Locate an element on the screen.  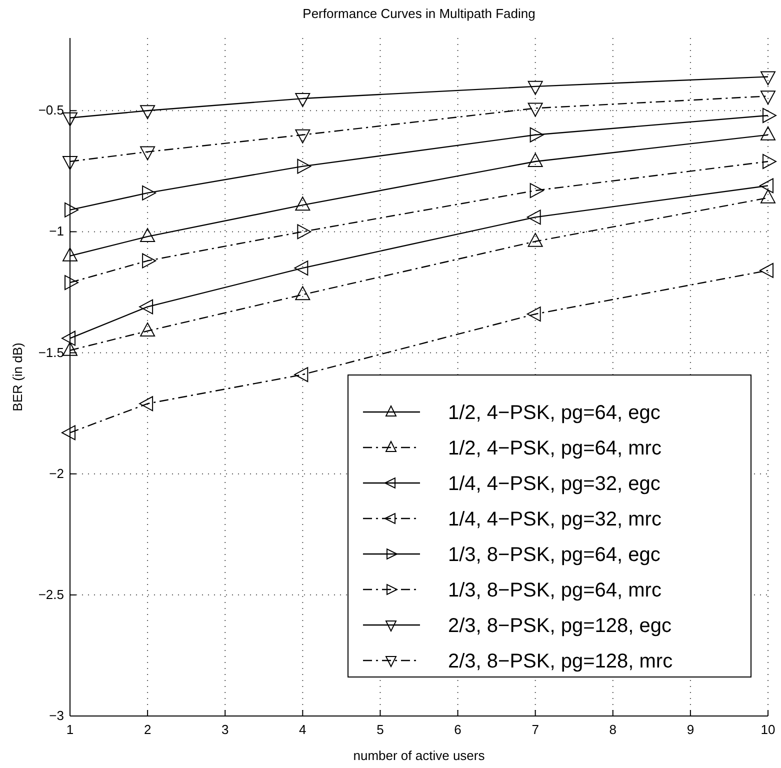
y-tick-label: −0.5 is located at coordinates (51, 110).